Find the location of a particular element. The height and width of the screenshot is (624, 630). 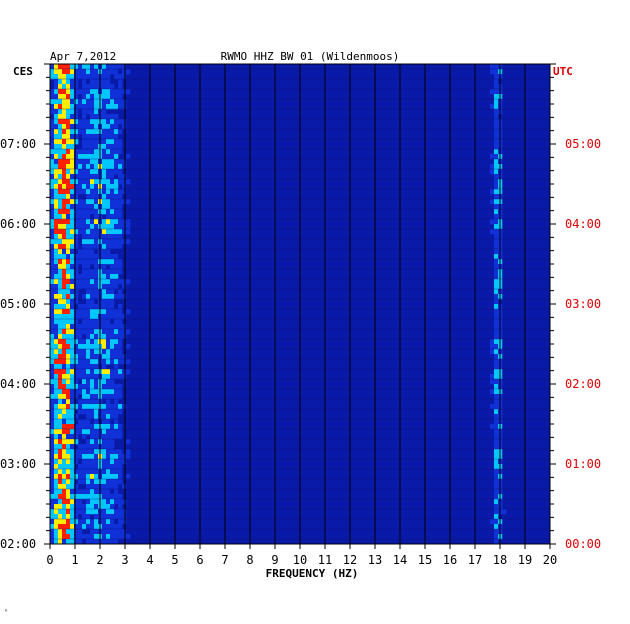

x-tick-label: 10 is located at coordinates (300, 560).